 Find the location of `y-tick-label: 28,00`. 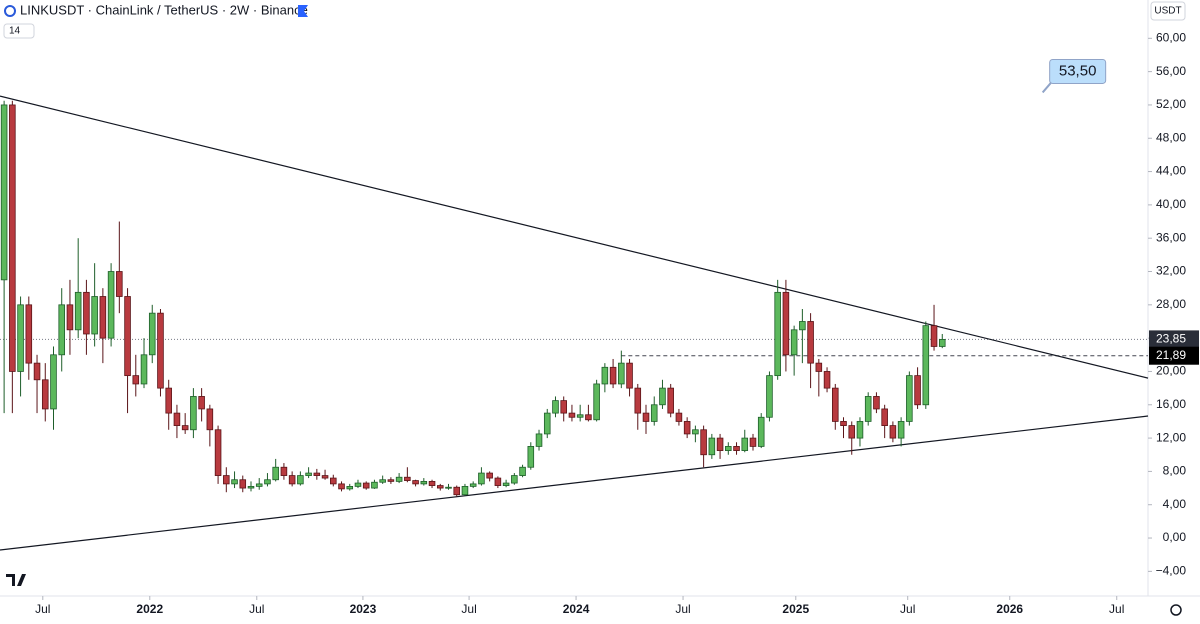

y-tick-label: 28,00 is located at coordinates (1171, 304).